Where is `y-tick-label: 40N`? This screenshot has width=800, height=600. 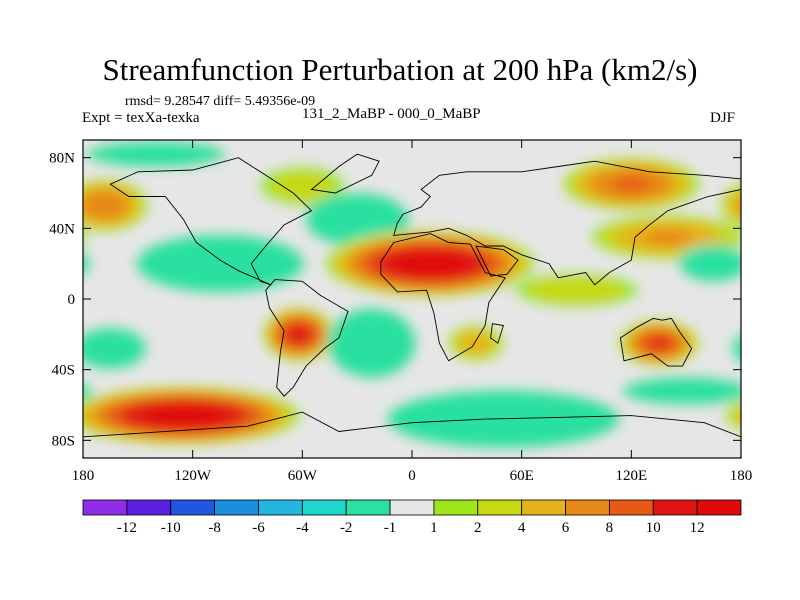
y-tick-label: 40N is located at coordinates (62, 229).